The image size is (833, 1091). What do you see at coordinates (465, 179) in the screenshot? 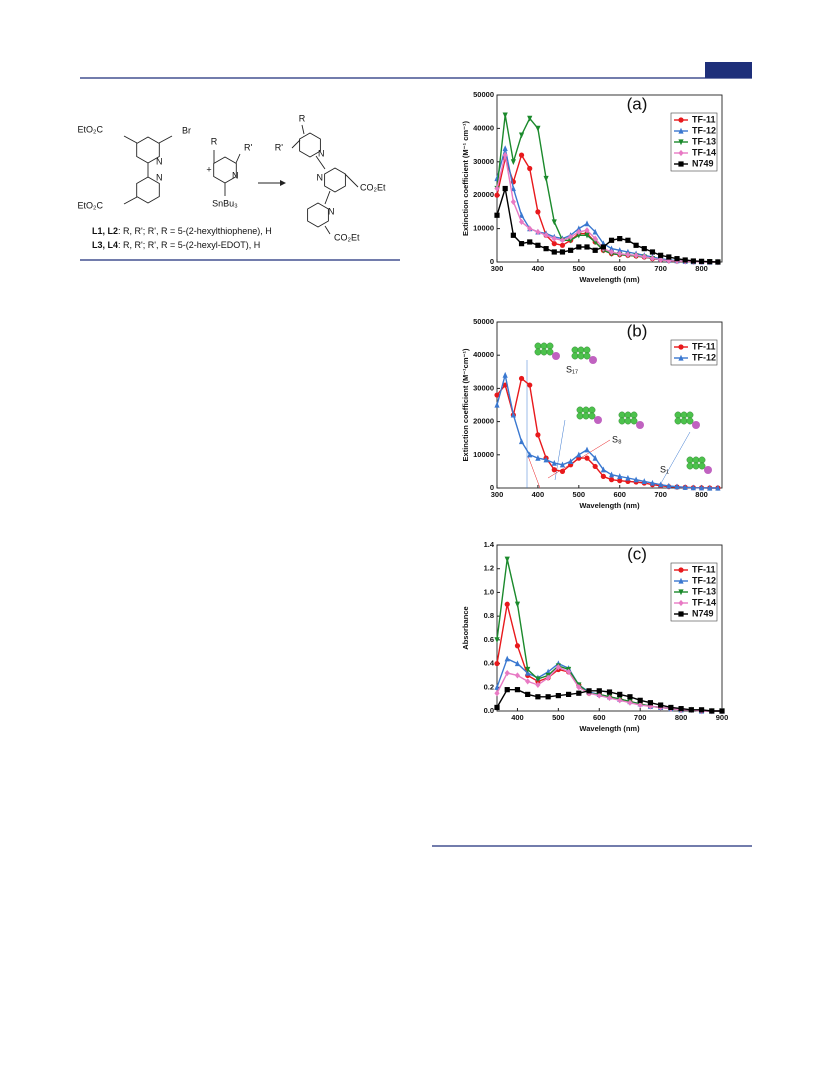
I see `y-axis-label: Extinction coefficient (M⁻¹ cm⁻¹)` at bounding box center [465, 179].